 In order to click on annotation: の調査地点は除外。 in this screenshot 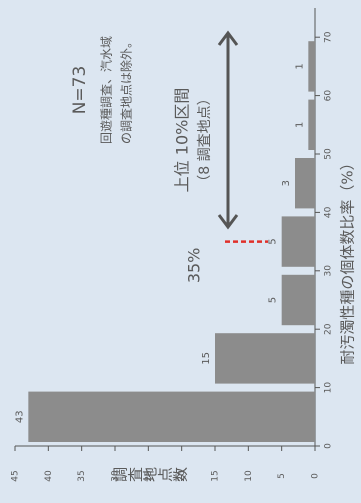, I will do `click(126, 90)`.